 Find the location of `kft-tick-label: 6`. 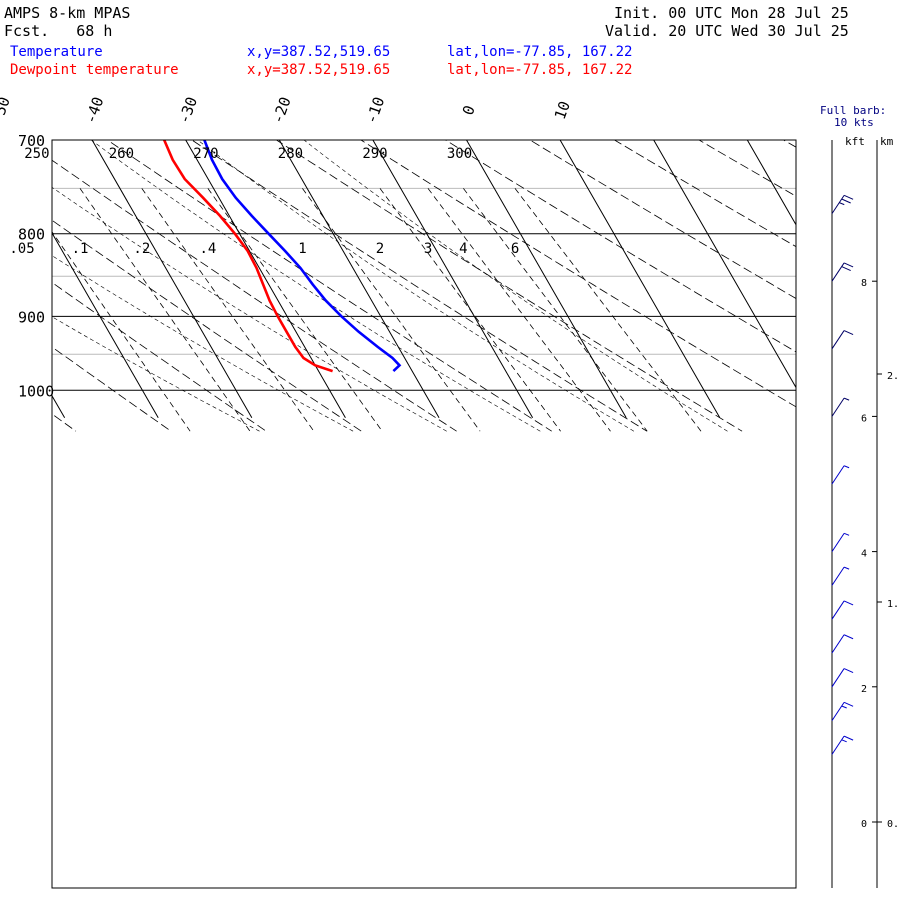

kft-tick-label: 6 is located at coordinates (864, 418).